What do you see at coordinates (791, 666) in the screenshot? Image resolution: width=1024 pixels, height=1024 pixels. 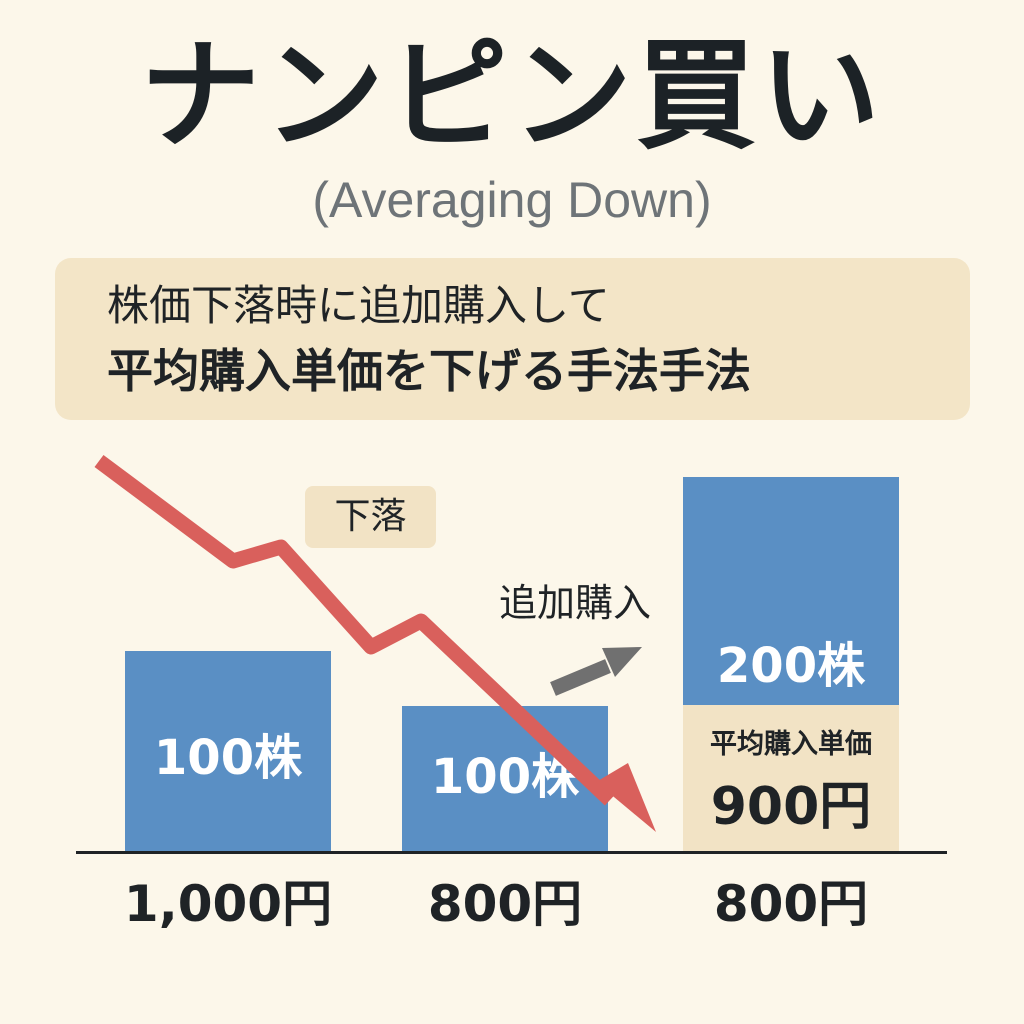 I see `shares-label-3: 200株` at bounding box center [791, 666].